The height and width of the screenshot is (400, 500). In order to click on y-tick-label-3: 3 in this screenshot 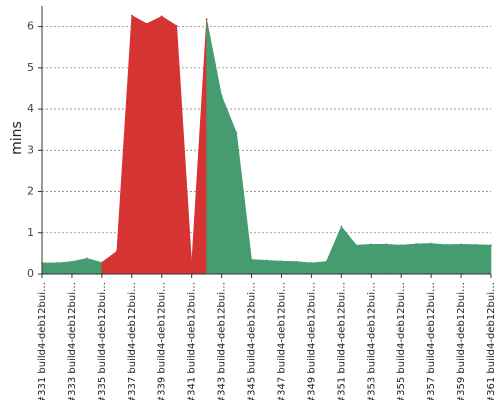, I will do `click(30, 149)`.